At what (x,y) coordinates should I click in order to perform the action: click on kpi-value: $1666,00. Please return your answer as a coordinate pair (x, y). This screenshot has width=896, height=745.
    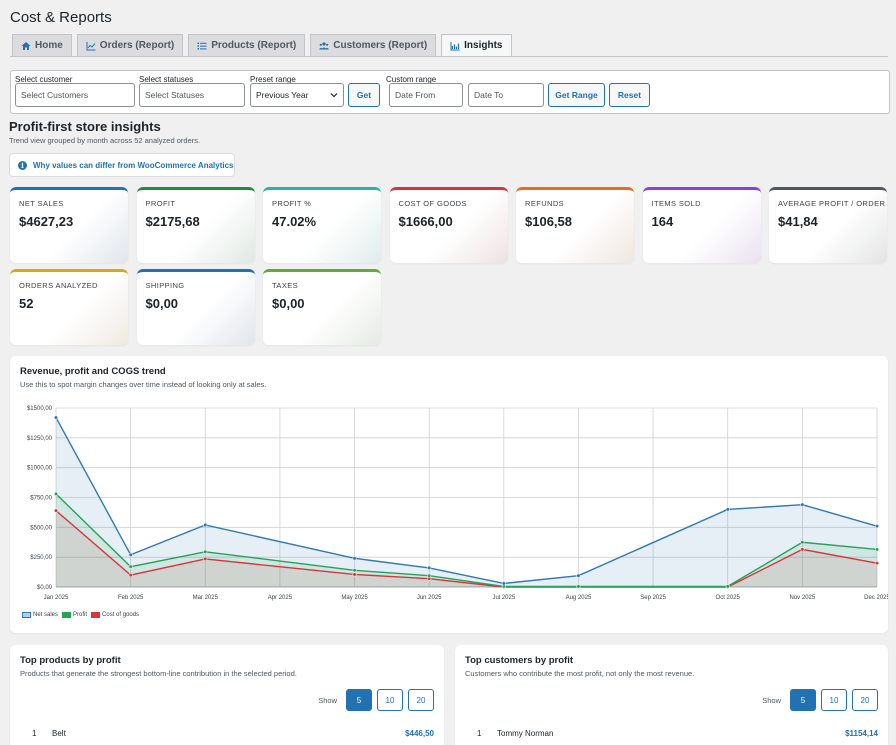
    Looking at the image, I should click on (425, 221).